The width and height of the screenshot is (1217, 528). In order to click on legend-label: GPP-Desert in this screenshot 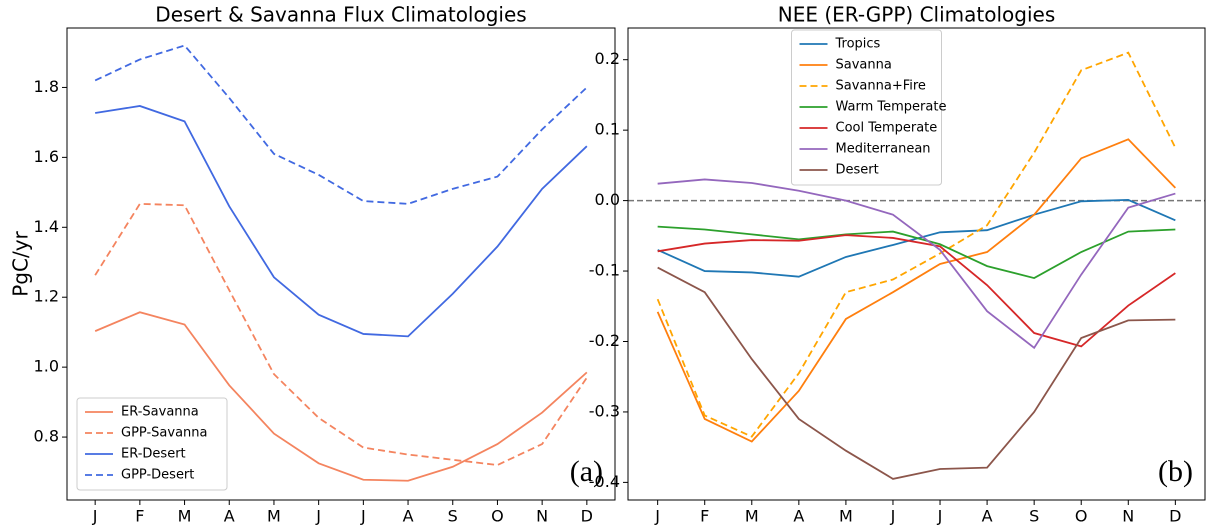, I will do `click(157, 475)`.